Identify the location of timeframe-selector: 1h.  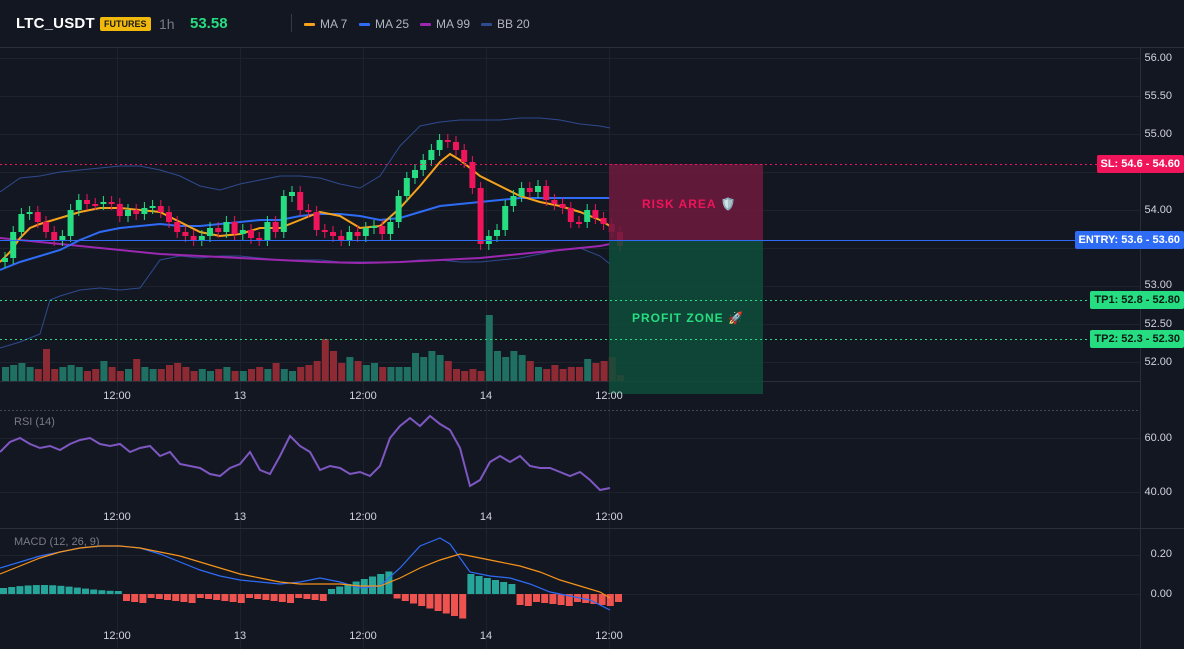
(167, 24).